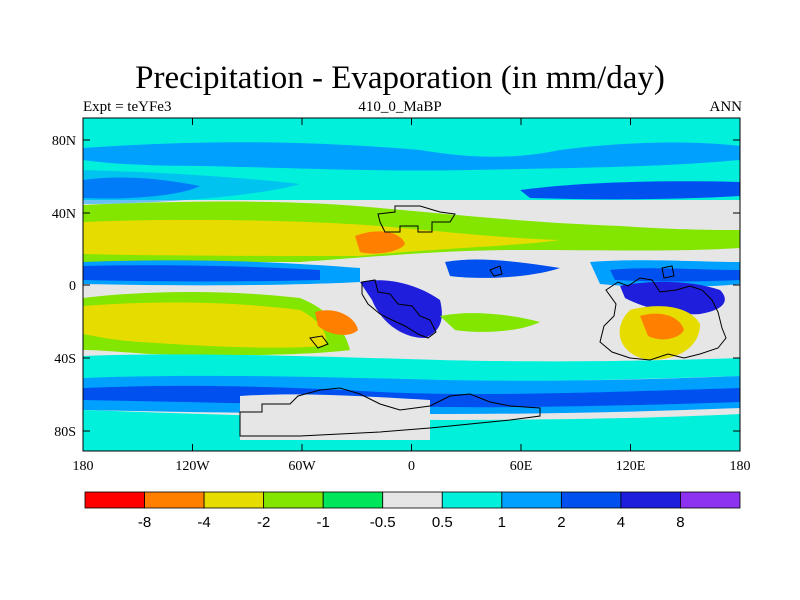 This screenshot has height=600, width=800. What do you see at coordinates (561, 522) in the screenshot?
I see `colorbar-label: 2` at bounding box center [561, 522].